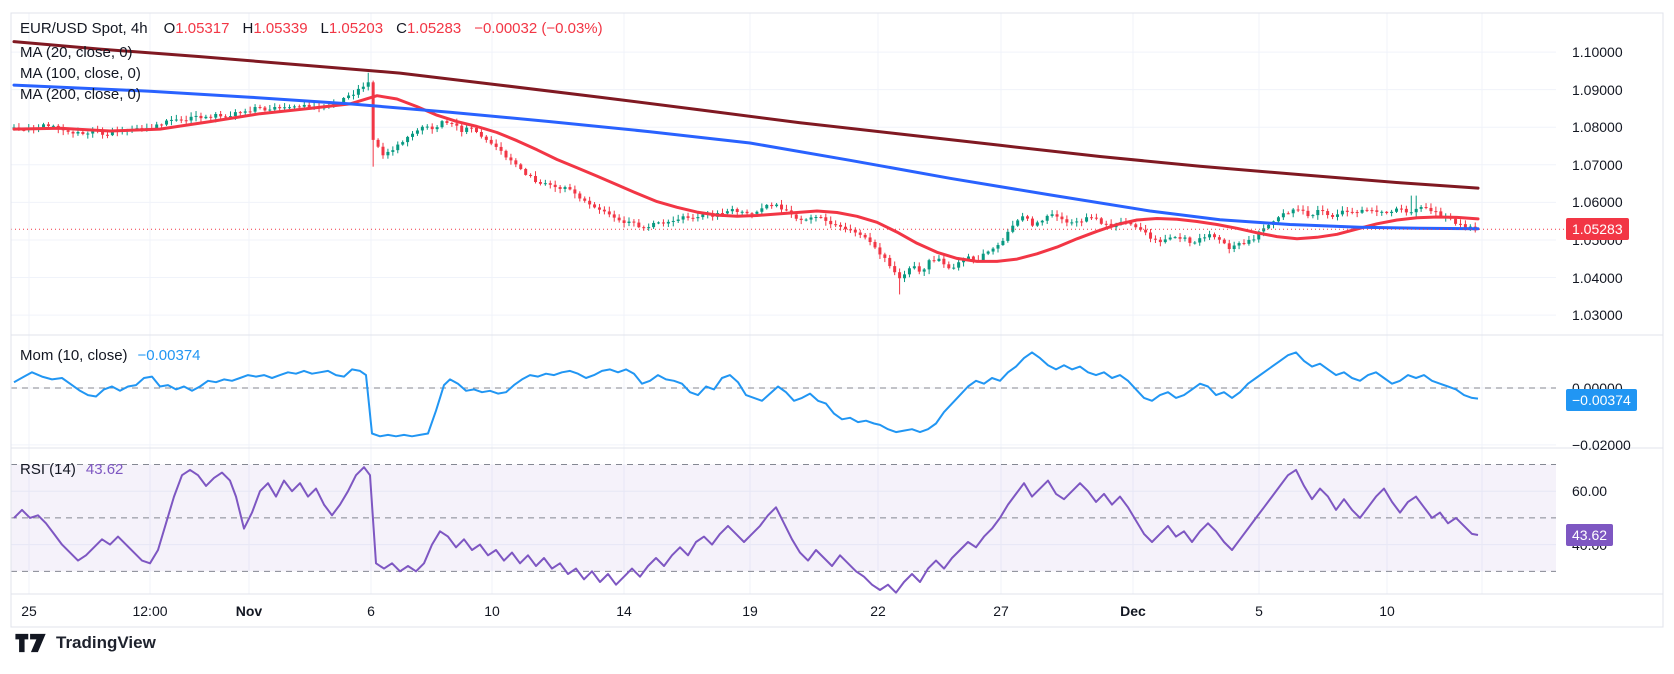  What do you see at coordinates (104, 469) in the screenshot?
I see `rsi-legend-value: 43.62` at bounding box center [104, 469].